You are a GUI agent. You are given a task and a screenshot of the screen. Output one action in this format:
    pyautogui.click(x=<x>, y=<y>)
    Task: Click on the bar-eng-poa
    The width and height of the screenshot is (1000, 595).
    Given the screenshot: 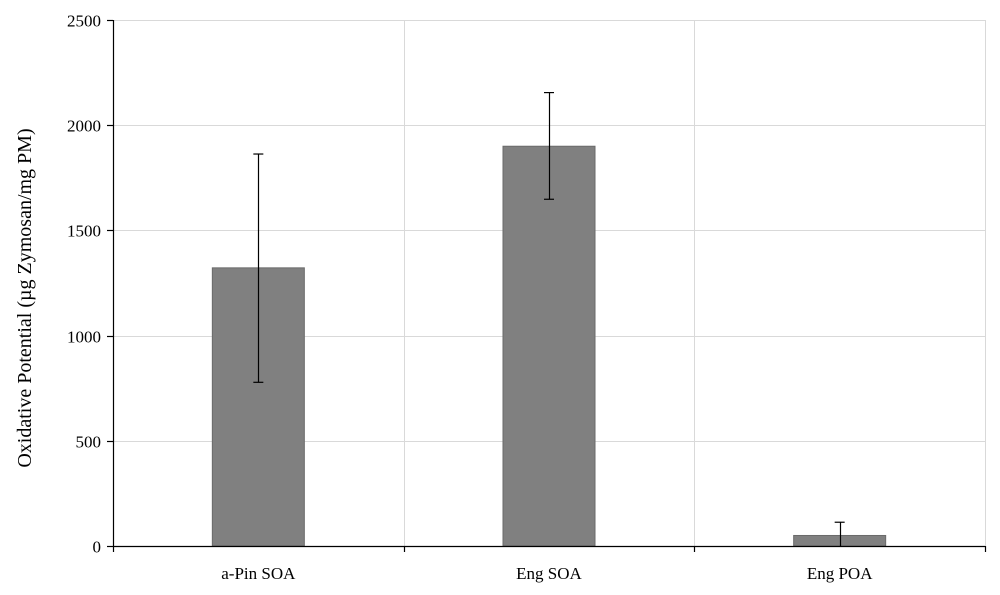 What is the action you would take?
    pyautogui.click(x=840, y=540)
    